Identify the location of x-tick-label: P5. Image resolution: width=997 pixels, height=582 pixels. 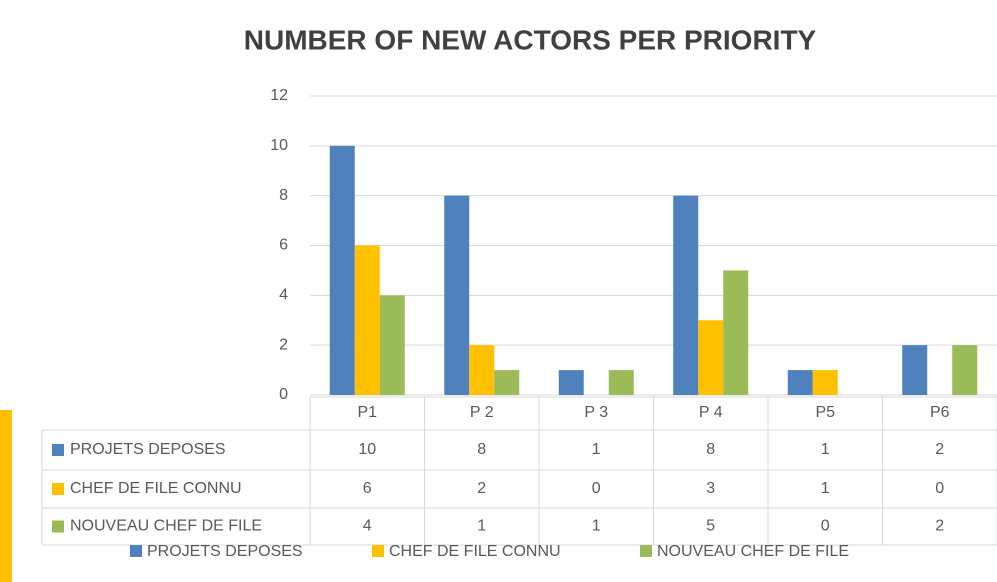
(825, 412).